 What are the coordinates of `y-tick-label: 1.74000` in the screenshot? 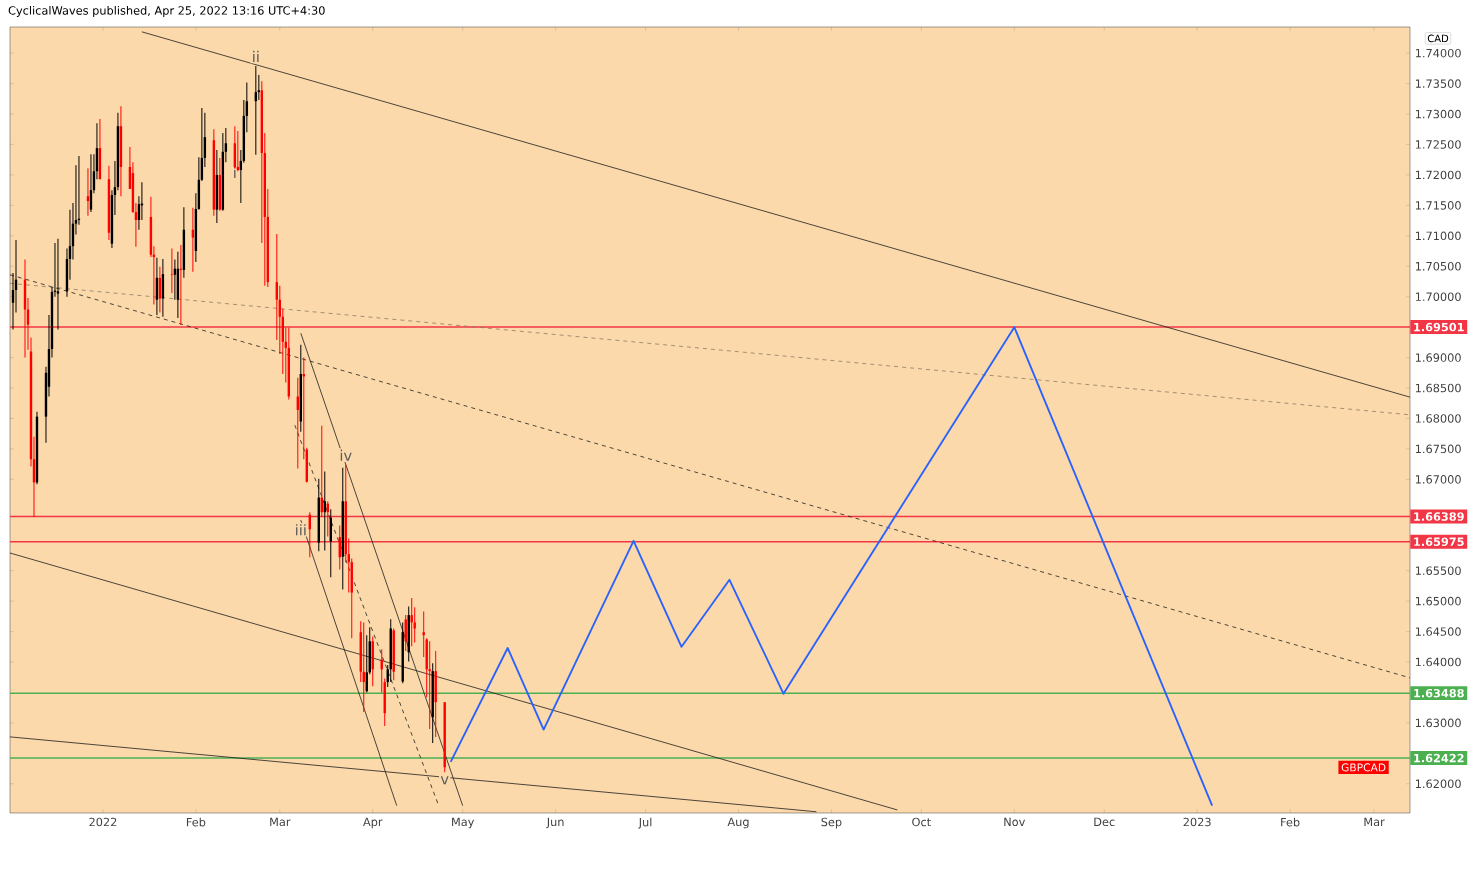 It's located at (1438, 53).